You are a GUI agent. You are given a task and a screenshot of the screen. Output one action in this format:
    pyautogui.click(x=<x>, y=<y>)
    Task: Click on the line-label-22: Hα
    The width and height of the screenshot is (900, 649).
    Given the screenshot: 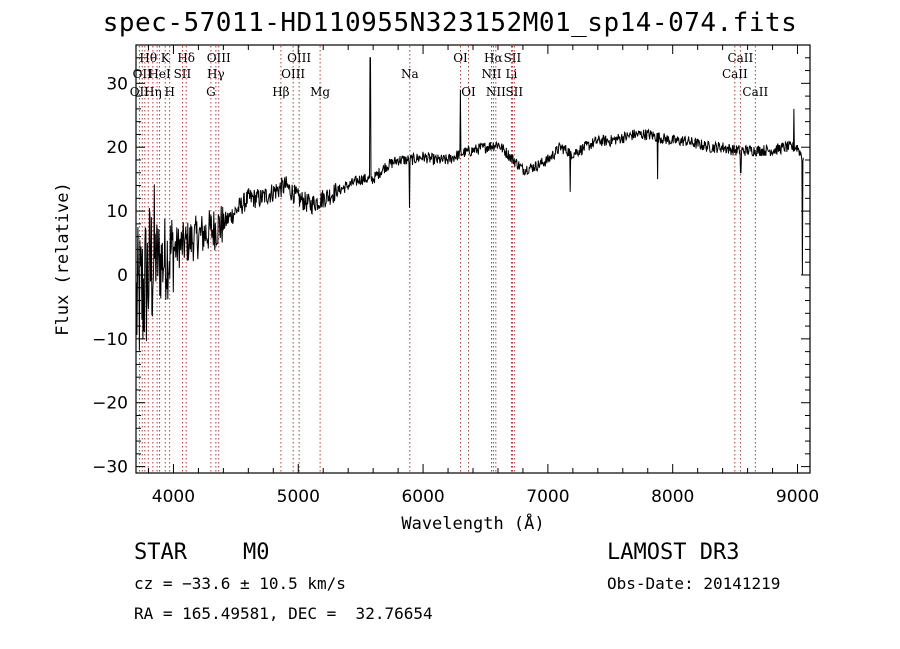 What is the action you would take?
    pyautogui.click(x=493, y=58)
    